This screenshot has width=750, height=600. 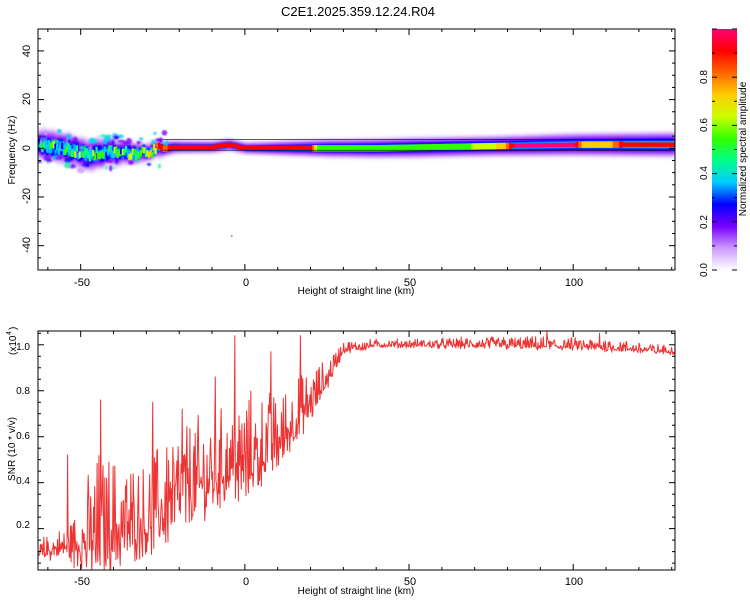 I want to click on snr-xtick-label: 100, so click(x=574, y=582).